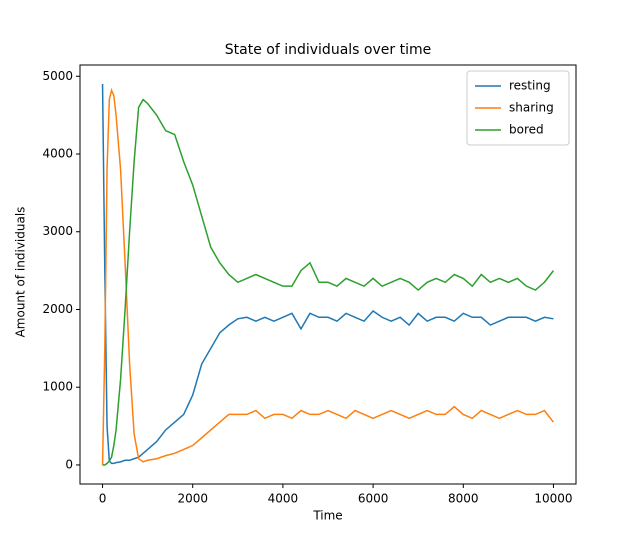 This screenshot has height=540, width=640. What do you see at coordinates (373, 499) in the screenshot?
I see `x-tick-label: 6000` at bounding box center [373, 499].